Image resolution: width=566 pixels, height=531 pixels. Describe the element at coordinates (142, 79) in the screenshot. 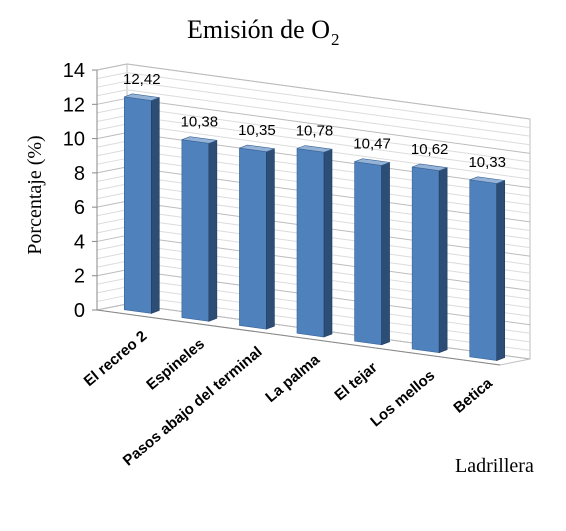

I see `data-label: 12,42` at that location.